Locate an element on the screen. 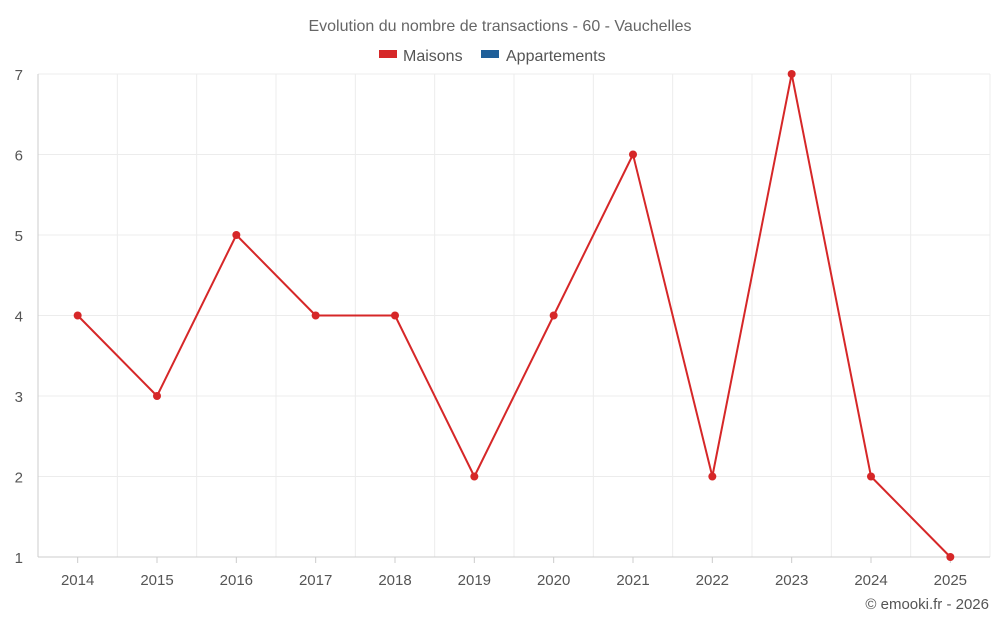 The height and width of the screenshot is (625, 1000). legend-swatch-appartements is located at coordinates (490, 54).